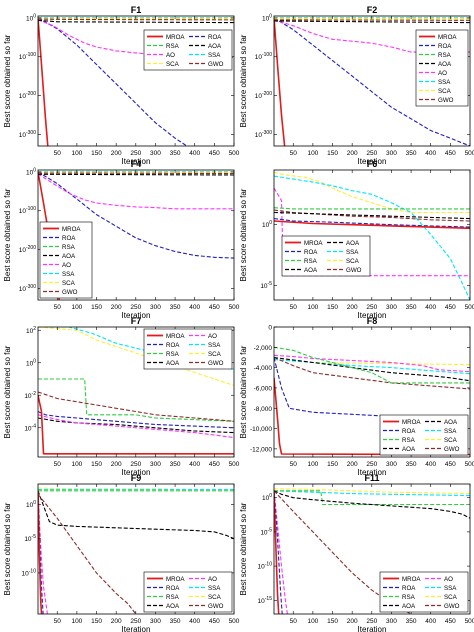  Describe the element at coordinates (371, 478) in the screenshot. I see `panel-title: F11` at that location.